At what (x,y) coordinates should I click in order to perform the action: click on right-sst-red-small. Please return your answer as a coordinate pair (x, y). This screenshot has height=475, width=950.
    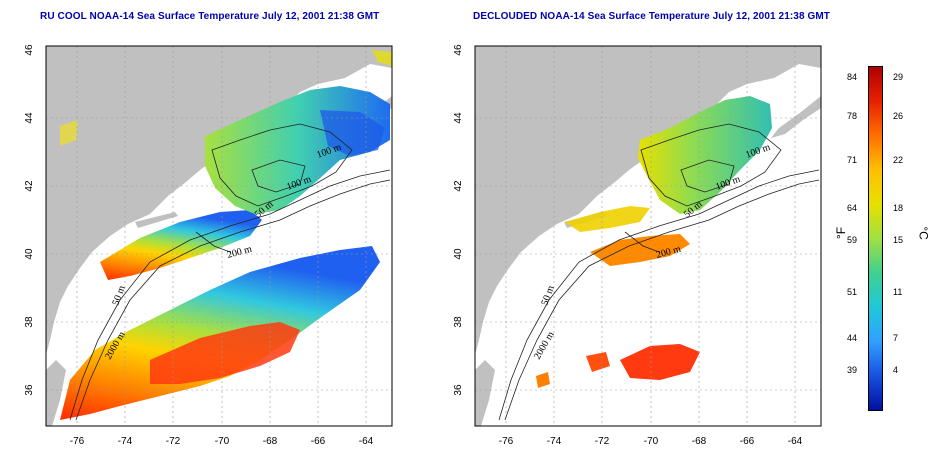
    Looking at the image, I should click on (598, 362).